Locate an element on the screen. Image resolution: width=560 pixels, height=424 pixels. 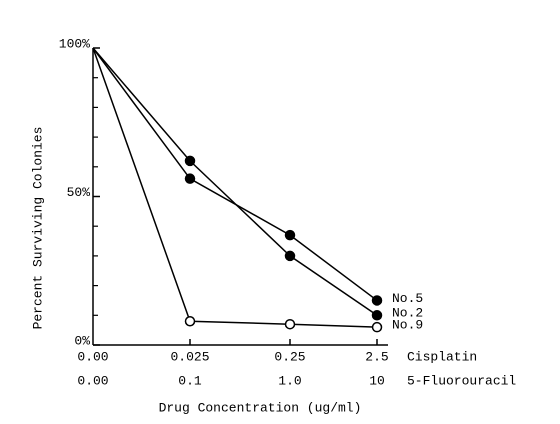
y-tick-label: 50% is located at coordinates (79, 192).